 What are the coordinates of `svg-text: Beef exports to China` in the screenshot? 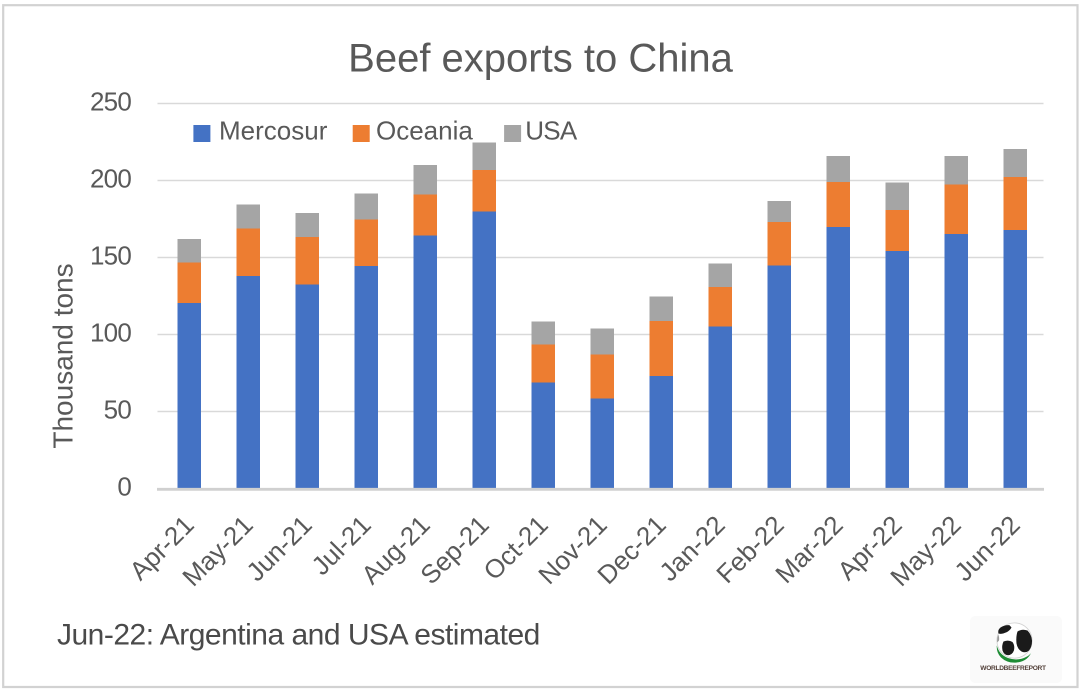 It's located at (540, 59).